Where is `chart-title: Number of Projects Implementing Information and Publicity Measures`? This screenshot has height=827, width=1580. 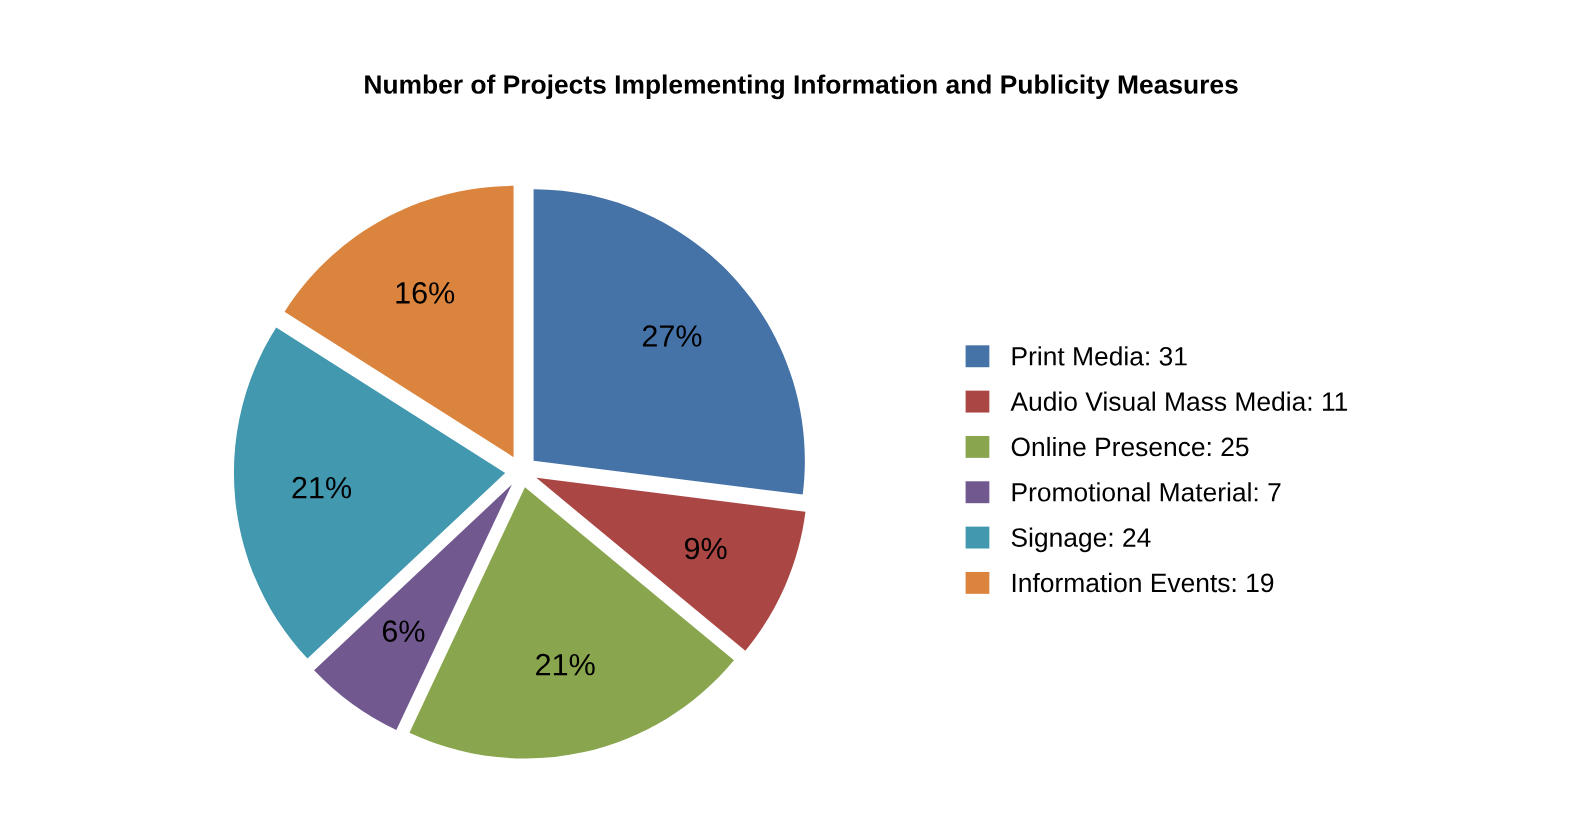
chart-title: Number of Projects Implementing Information and Publicity Measures is located at coordinates (801, 87).